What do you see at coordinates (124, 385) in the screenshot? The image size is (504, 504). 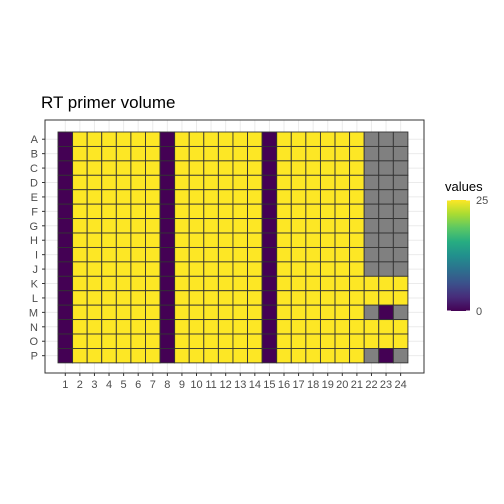 I see `x-tick-label: 5` at bounding box center [124, 385].